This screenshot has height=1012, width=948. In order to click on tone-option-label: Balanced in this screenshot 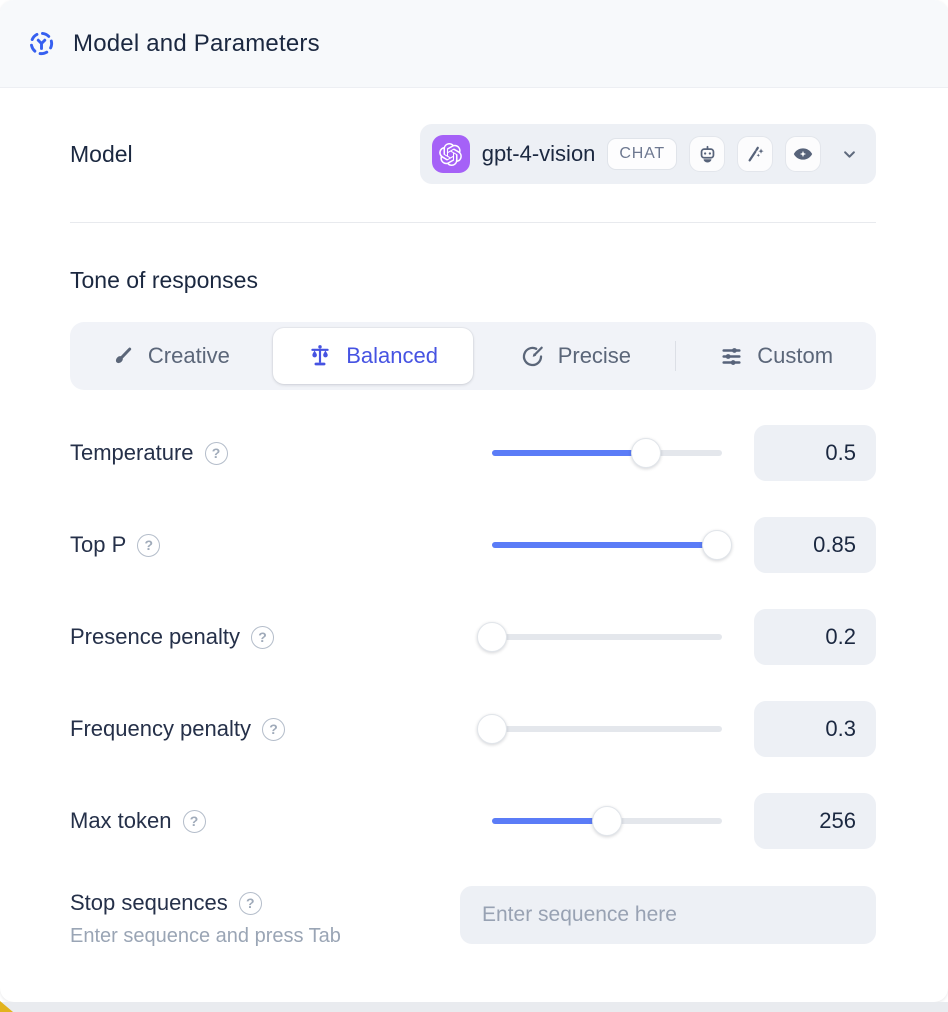, I will do `click(392, 355)`.